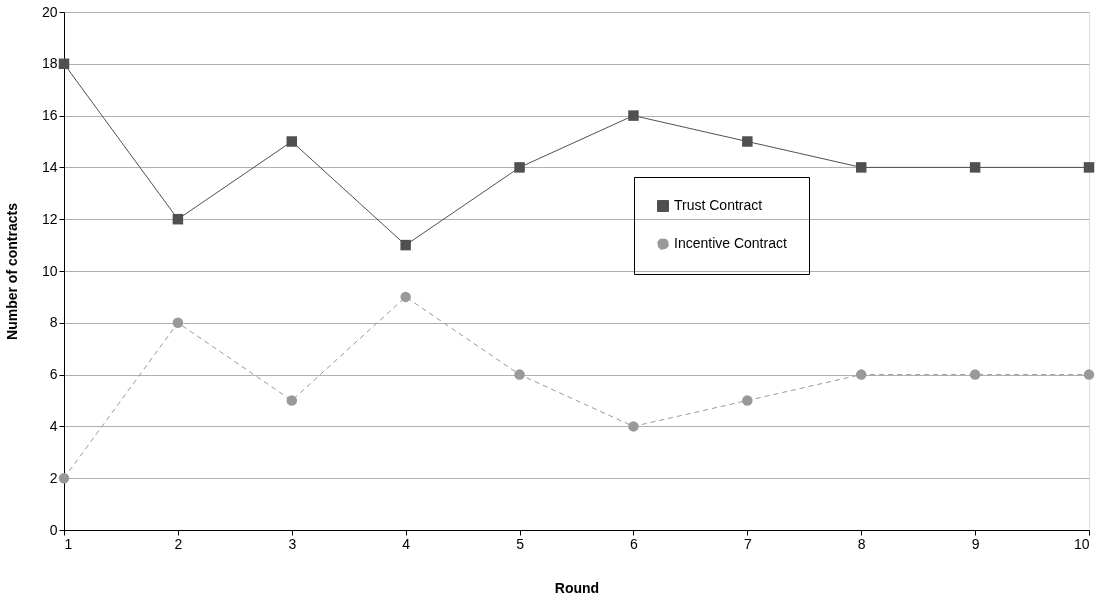 Image resolution: width=1112 pixels, height=612 pixels. I want to click on x-tick-label: 8, so click(861, 543).